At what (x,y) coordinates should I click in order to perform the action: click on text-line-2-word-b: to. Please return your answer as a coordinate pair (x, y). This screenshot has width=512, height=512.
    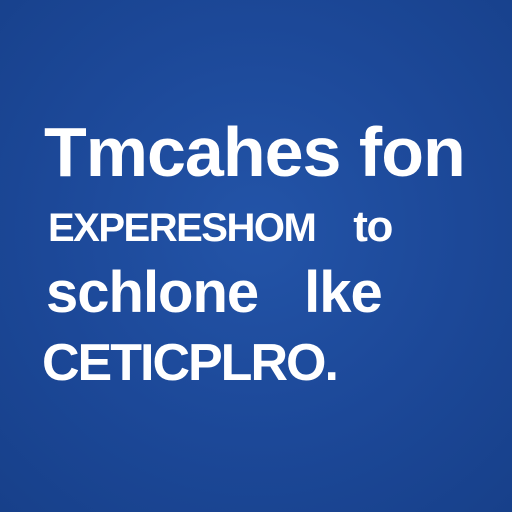
    Looking at the image, I should click on (373, 226).